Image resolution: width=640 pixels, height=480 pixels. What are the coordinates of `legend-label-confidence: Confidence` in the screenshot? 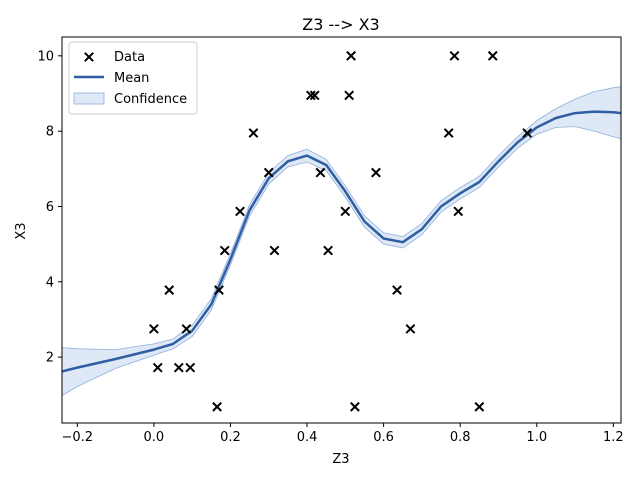 It's located at (150, 99).